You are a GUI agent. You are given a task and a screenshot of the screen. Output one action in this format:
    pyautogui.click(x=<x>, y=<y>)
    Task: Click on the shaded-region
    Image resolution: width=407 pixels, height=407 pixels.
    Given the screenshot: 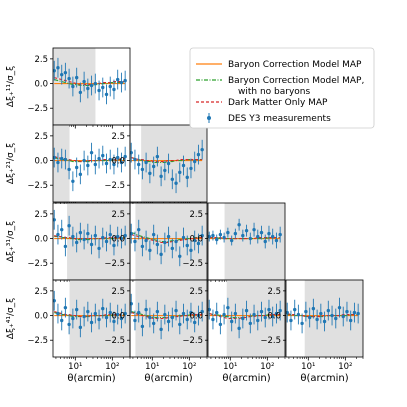 What is the action you would take?
    pyautogui.click(x=174, y=163)
    